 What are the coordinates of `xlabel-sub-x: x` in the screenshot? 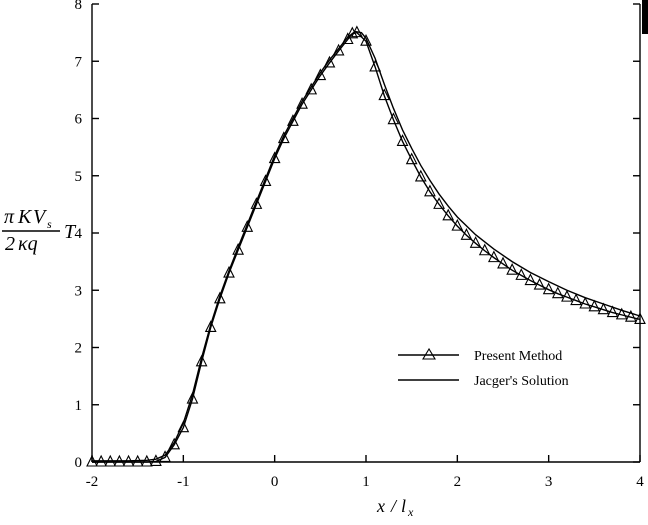 It's located at (410, 512).